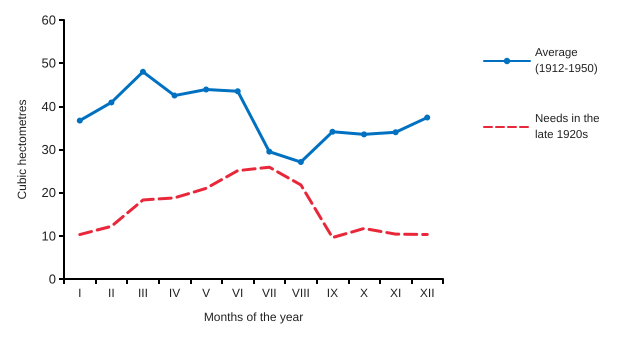 This screenshot has width=617, height=341. I want to click on y-tick-label: 30, so click(49, 149).